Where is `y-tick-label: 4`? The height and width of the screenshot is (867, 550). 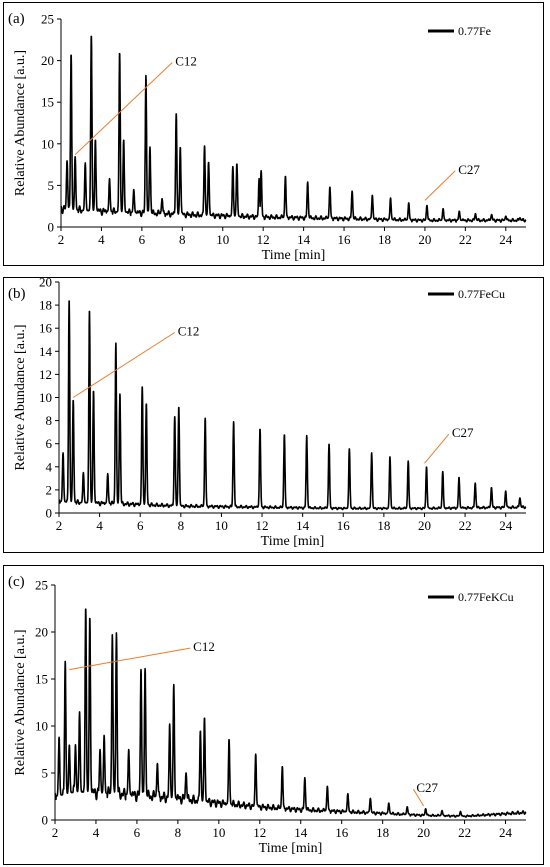
y-tick-label: 4 is located at coordinates (49, 466).